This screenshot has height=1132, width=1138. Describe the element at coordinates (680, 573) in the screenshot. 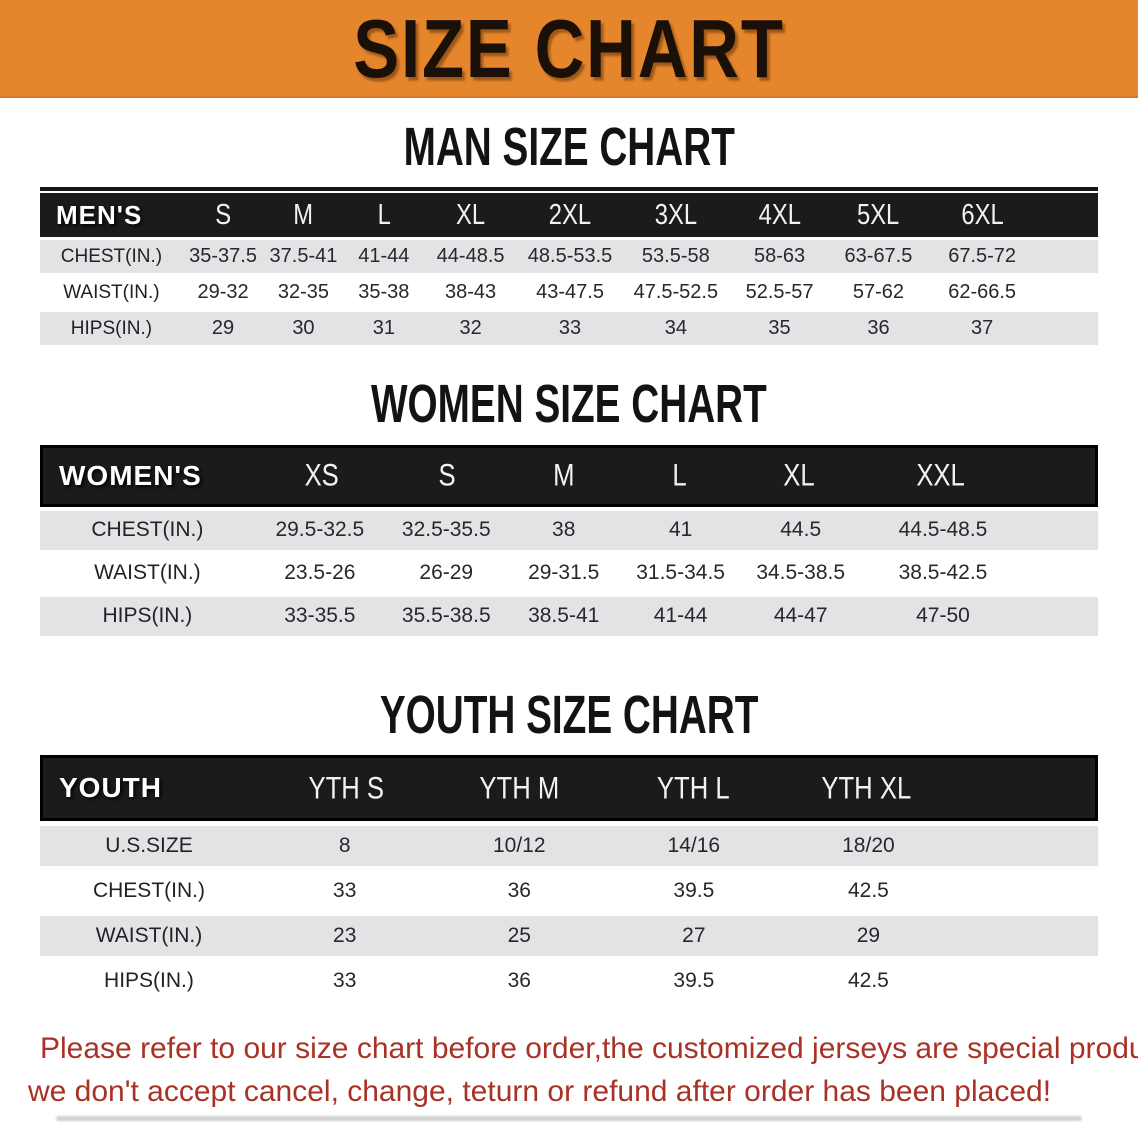

I see `size-value-cell: 31.5-34.5` at that location.